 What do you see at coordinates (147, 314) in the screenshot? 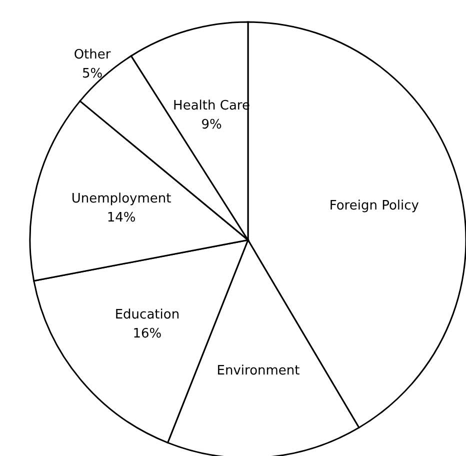
I see `slice-label: Education` at bounding box center [147, 314].